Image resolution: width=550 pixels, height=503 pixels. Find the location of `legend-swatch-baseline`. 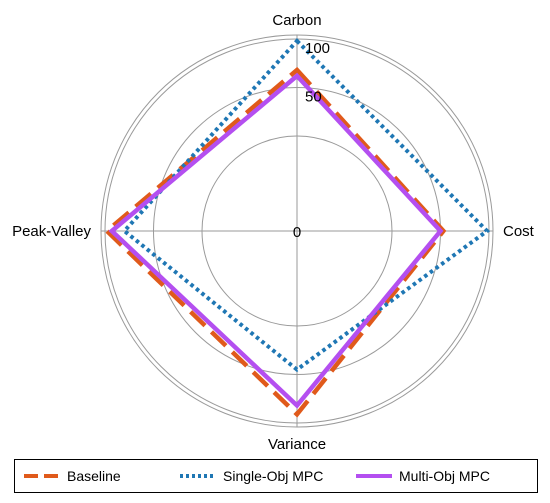

legend-swatch-baseline is located at coordinates (42, 476).